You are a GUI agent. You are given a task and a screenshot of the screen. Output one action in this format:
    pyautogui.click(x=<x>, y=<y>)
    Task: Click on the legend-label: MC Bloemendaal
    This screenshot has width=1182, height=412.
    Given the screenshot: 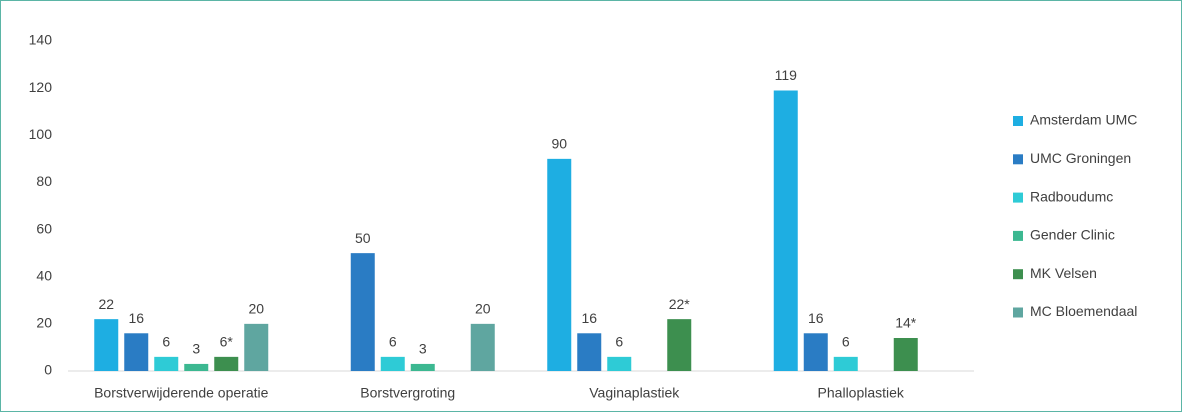 What is the action you would take?
    pyautogui.click(x=1083, y=311)
    